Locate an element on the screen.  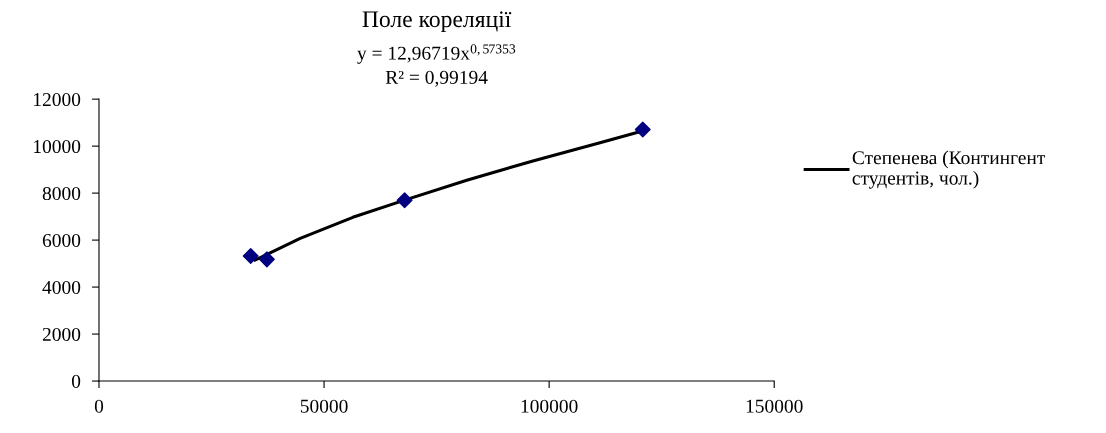
y-tick-label: 0 is located at coordinates (76, 381).